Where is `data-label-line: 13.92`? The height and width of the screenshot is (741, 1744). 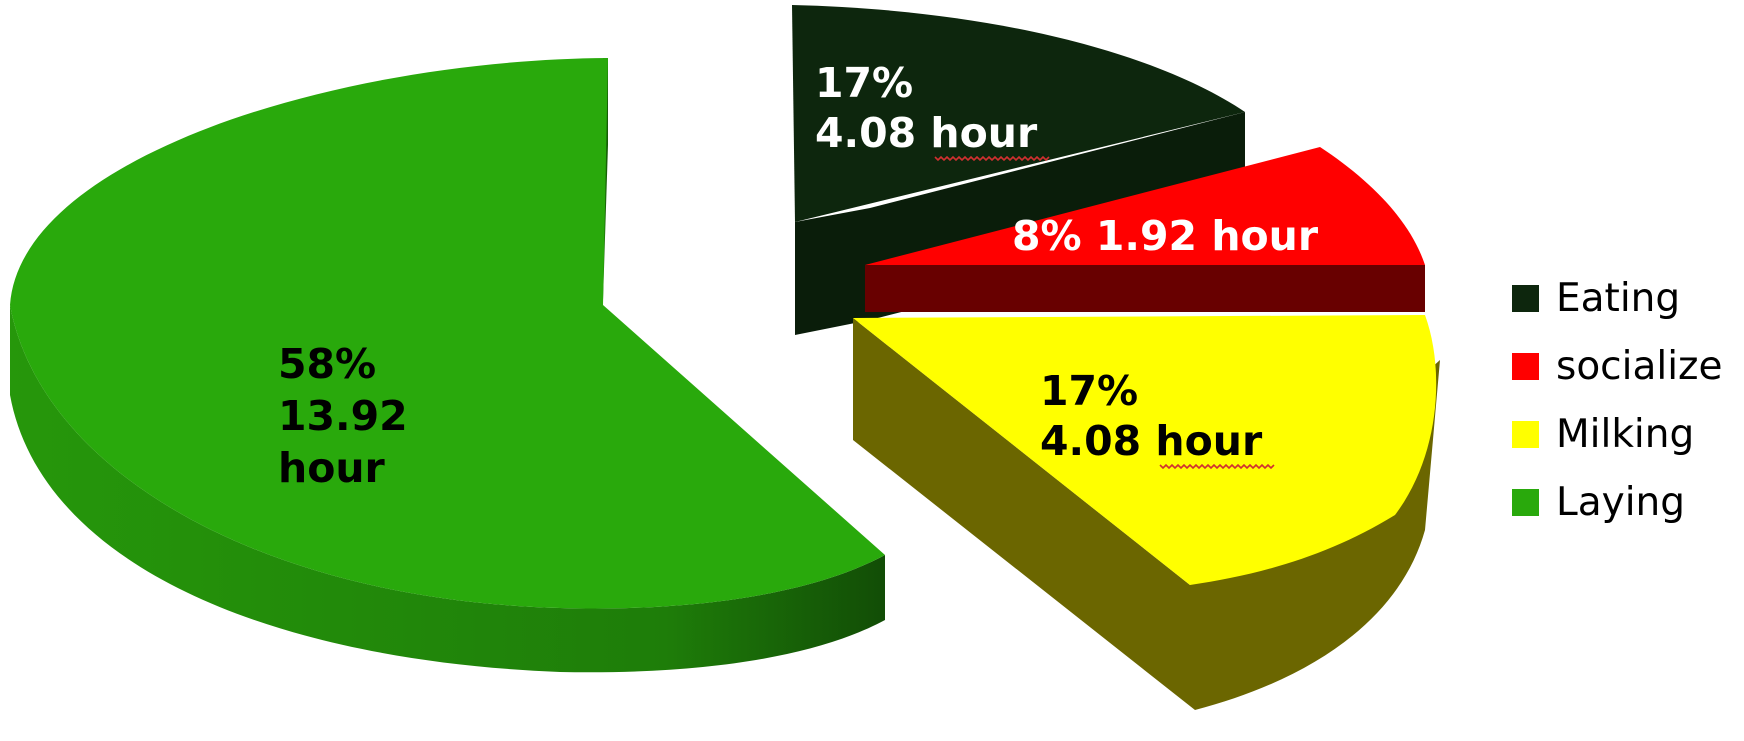
data-label-line: 13.92 is located at coordinates (343, 416).